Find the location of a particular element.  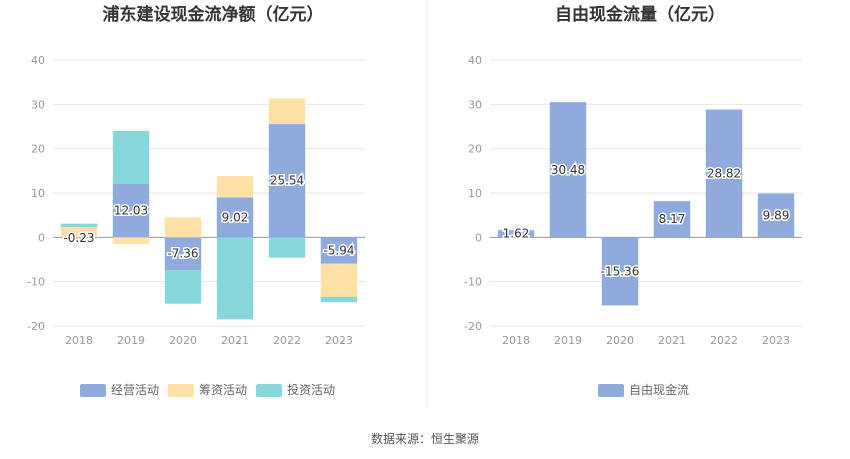

free-cashflow-legend: 自由现金流 is located at coordinates (643, 389).